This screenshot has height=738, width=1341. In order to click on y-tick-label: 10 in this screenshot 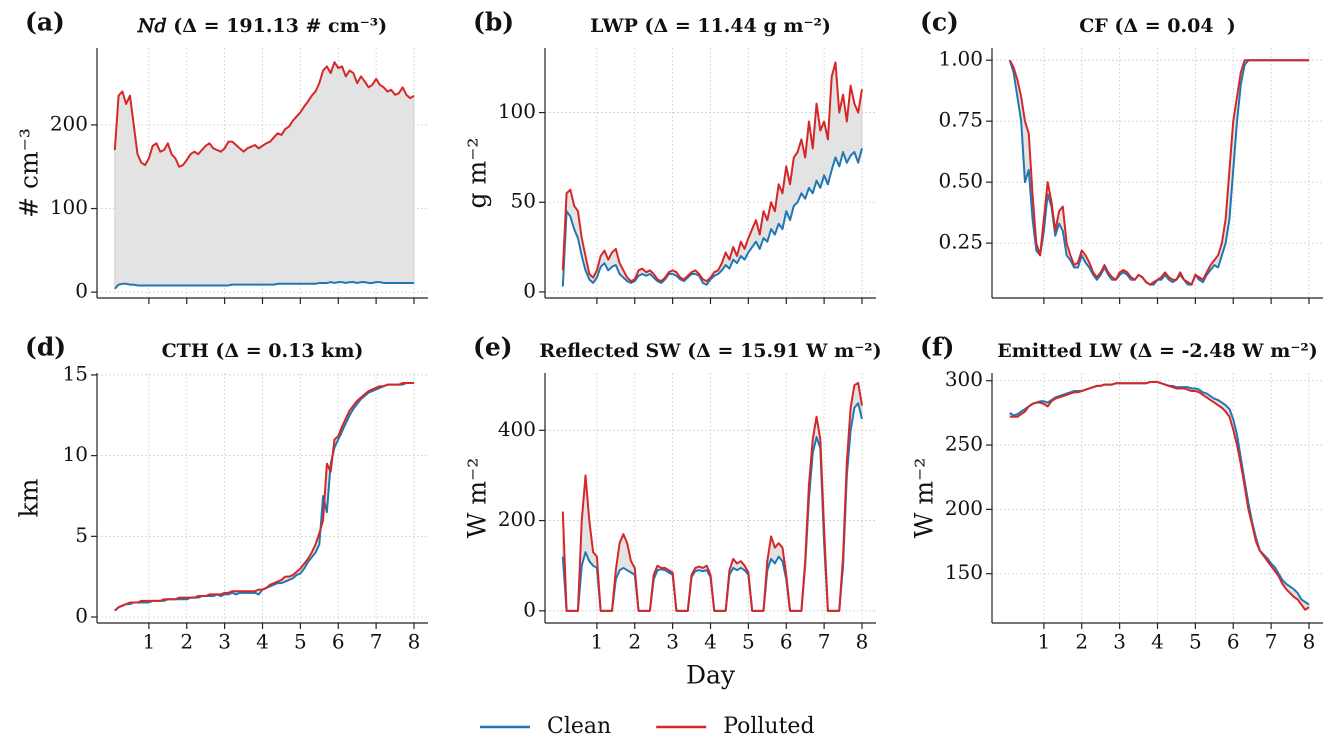, I will do `click(75, 454)`.